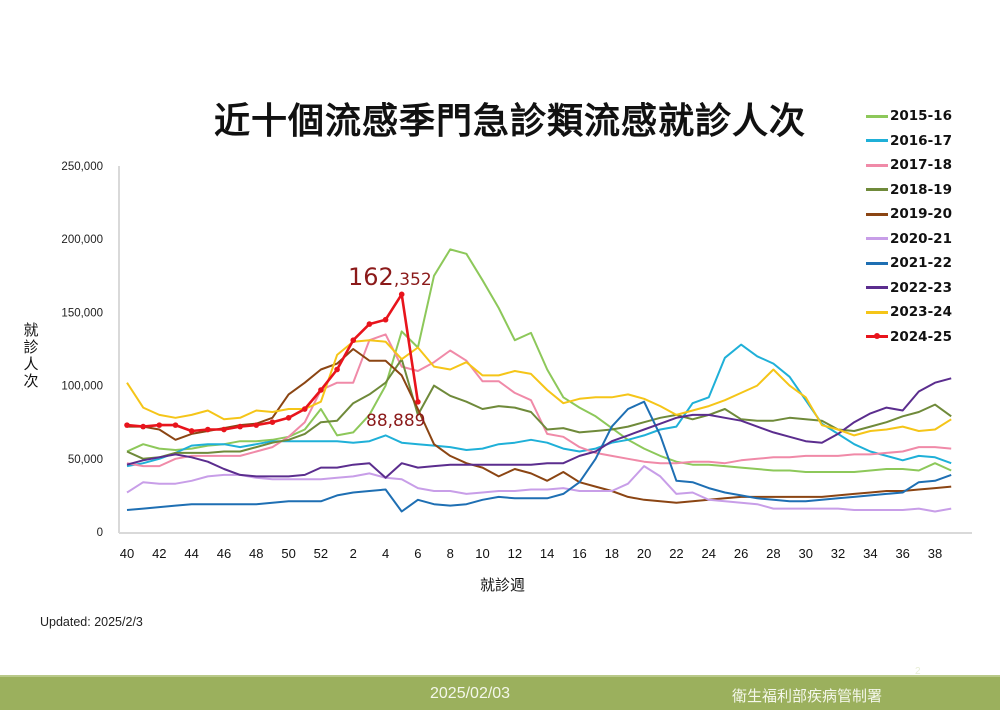 This screenshot has height=710, width=1000. Describe the element at coordinates (31, 355) in the screenshot. I see `y-axis-label: 就診人次` at that location.